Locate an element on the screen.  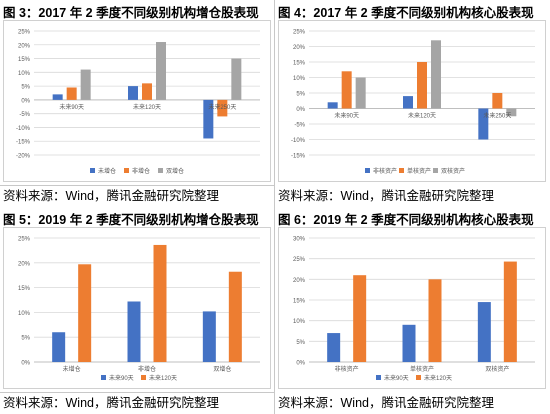
x-tick-label: 非增仓 is located at coordinates (147, 369).